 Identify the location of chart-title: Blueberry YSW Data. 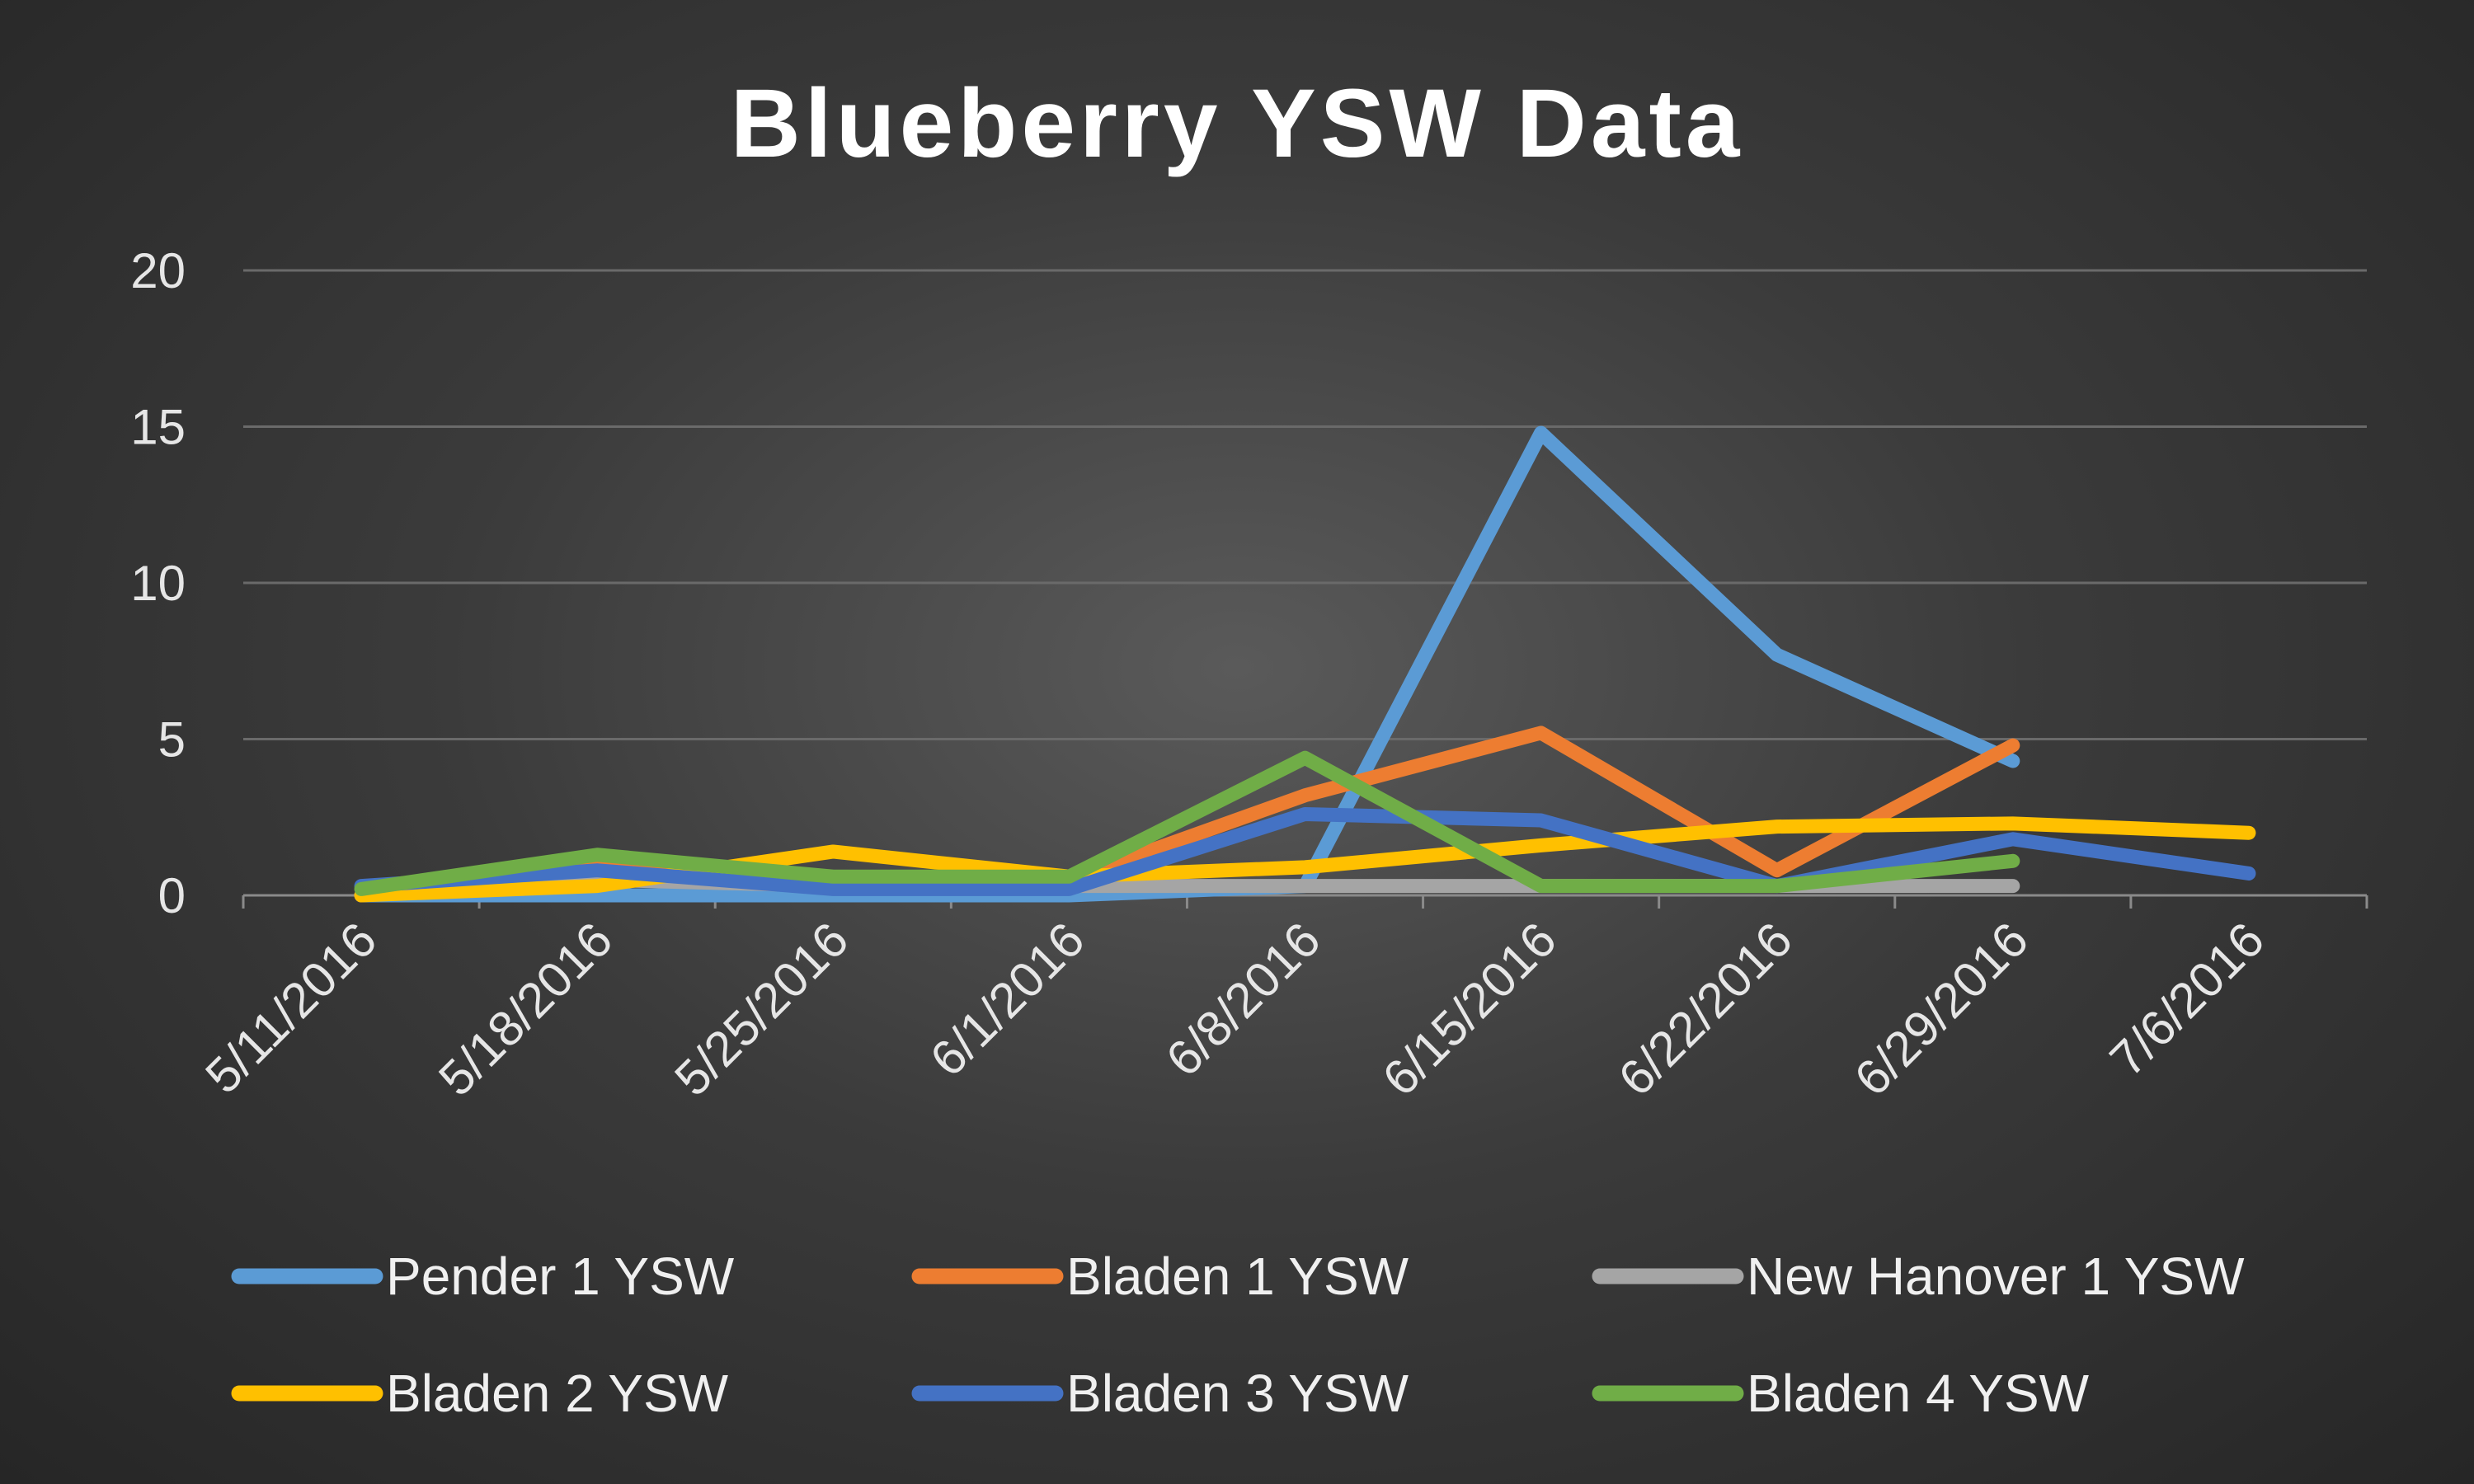
(1237, 123).